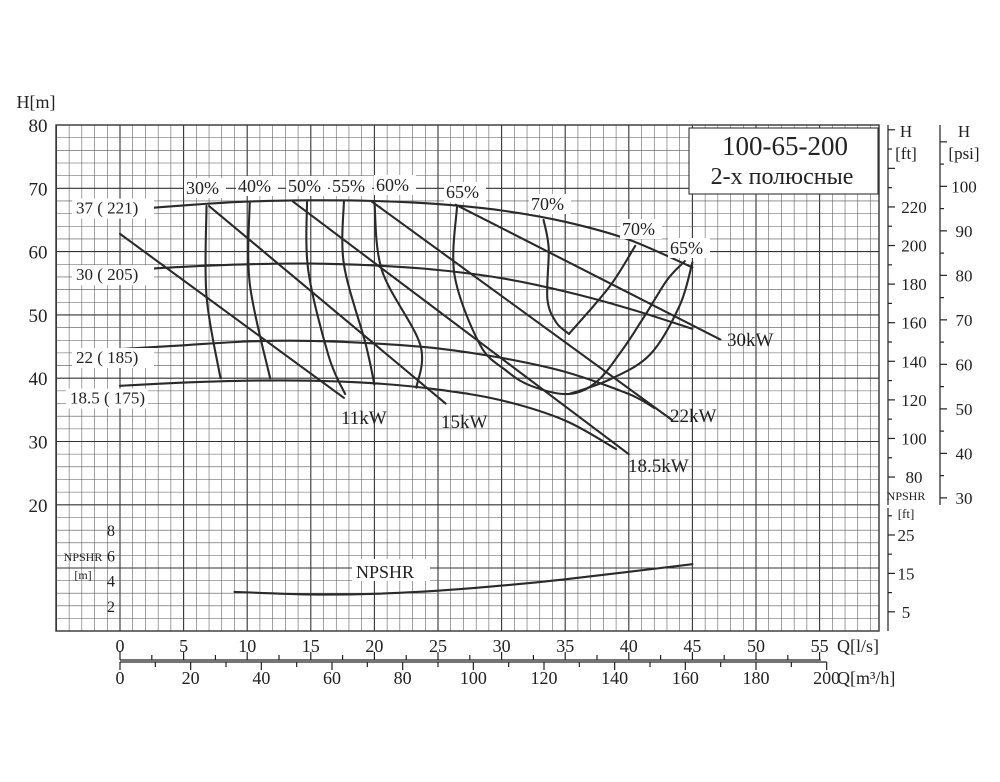 The width and height of the screenshot is (1000, 782). I want to click on y-axis-head-tick-label: 40, so click(38, 379).